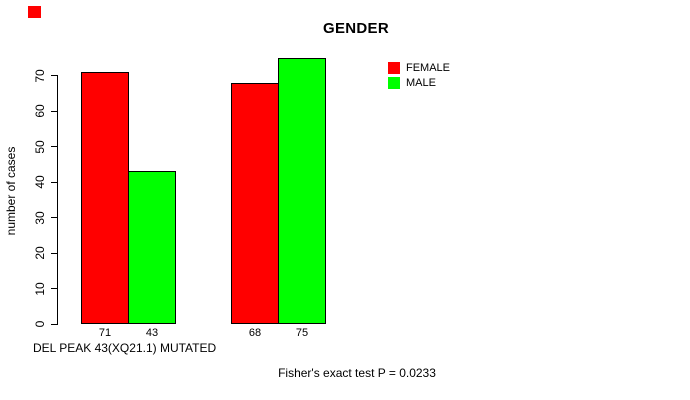  What do you see at coordinates (40, 324) in the screenshot?
I see `y-axis-tick-label: 0` at bounding box center [40, 324].